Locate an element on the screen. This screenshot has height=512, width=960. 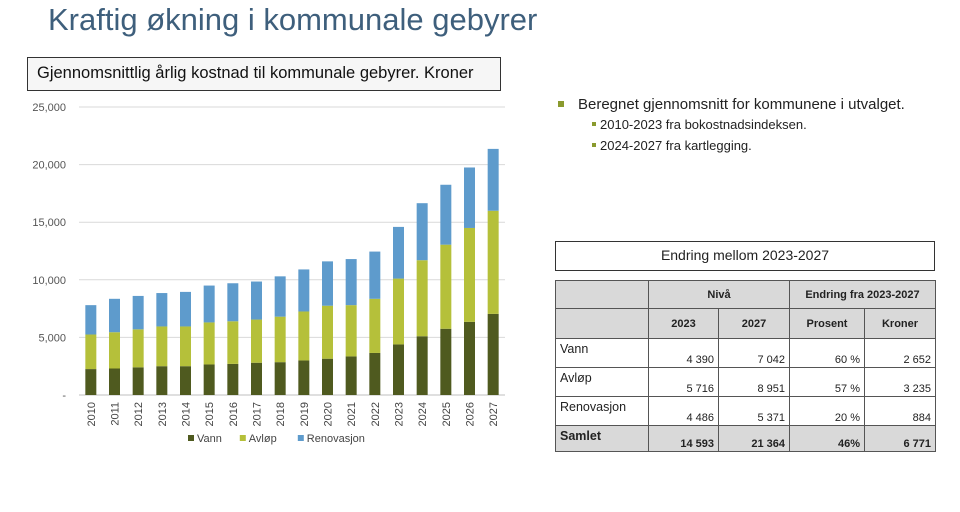
table-row: Renovasjon 4 486 5 371 20 % 884 is located at coordinates (745, 411).